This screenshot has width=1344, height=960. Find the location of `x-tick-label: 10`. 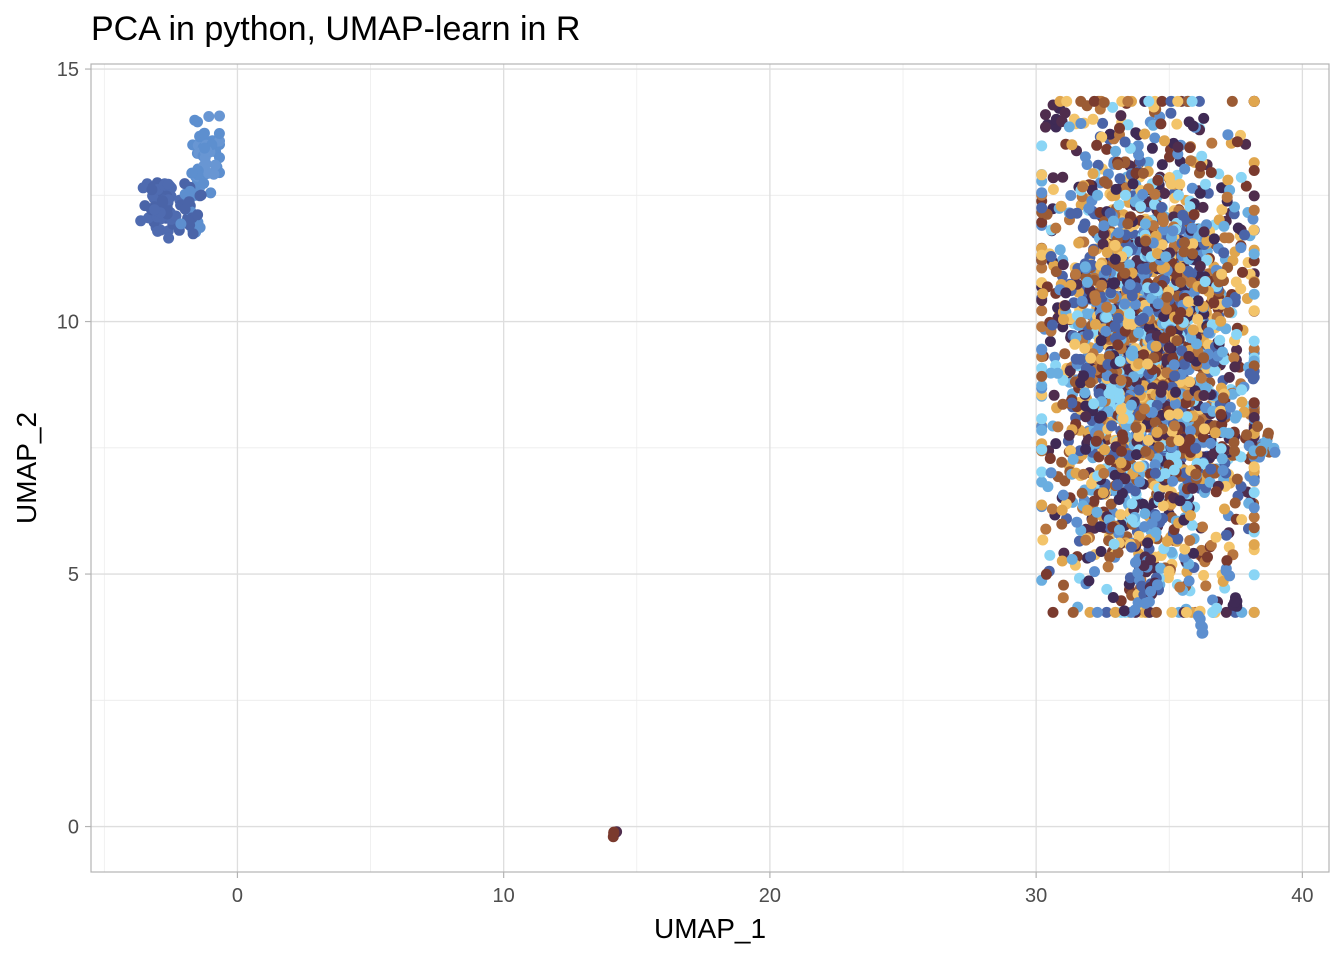

x-tick-label: 10 is located at coordinates (504, 896).